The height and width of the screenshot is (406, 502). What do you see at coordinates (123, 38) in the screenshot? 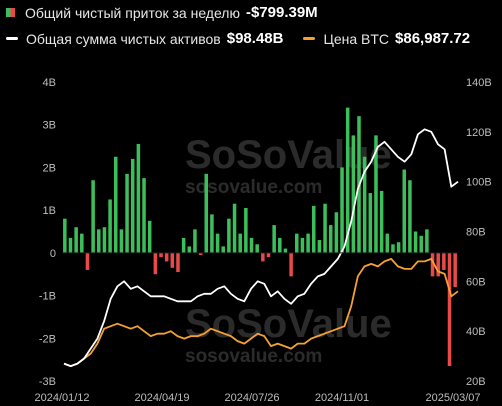
I see `total-assets-label: Общая сумма чистых активов` at bounding box center [123, 38].